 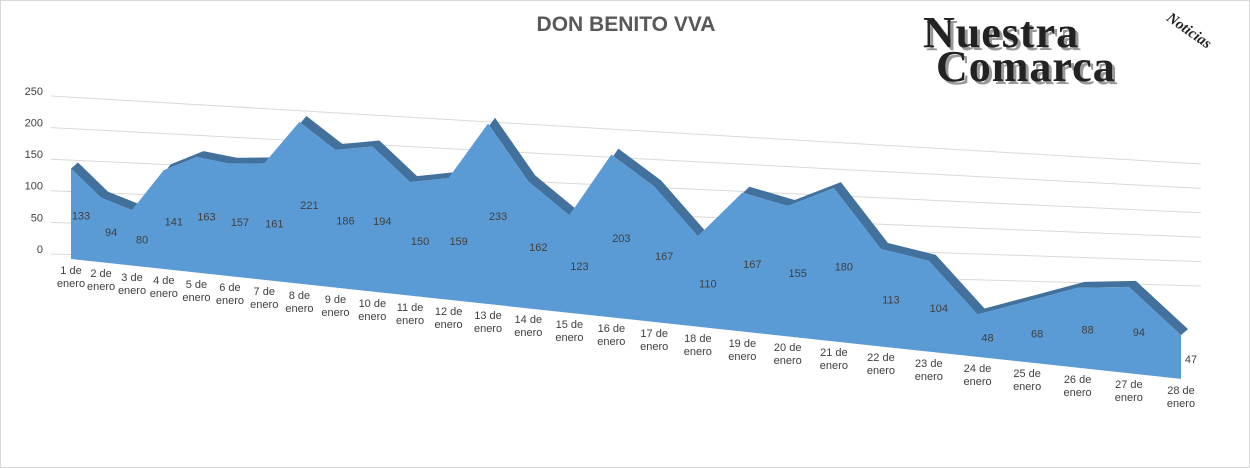 What do you see at coordinates (420, 242) in the screenshot?
I see `data-label: 150` at bounding box center [420, 242].